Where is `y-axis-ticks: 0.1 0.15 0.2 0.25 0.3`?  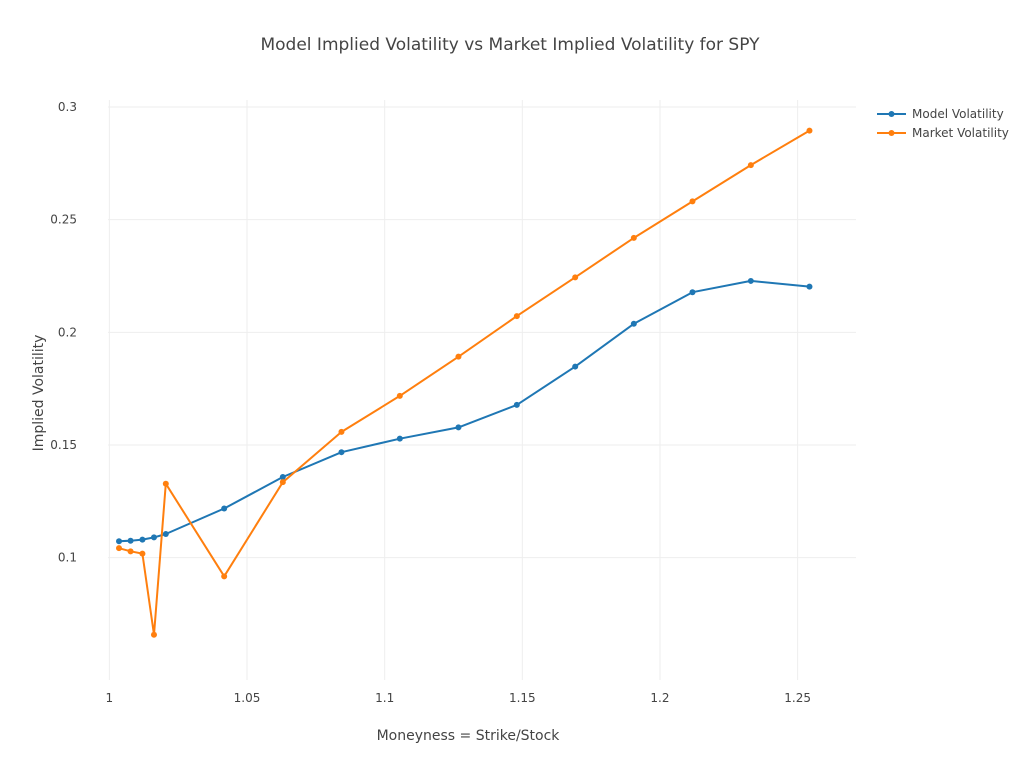
y-axis-ticks: 0.1 0.15 0.2 0.25 0.3 is located at coordinates (63, 332).